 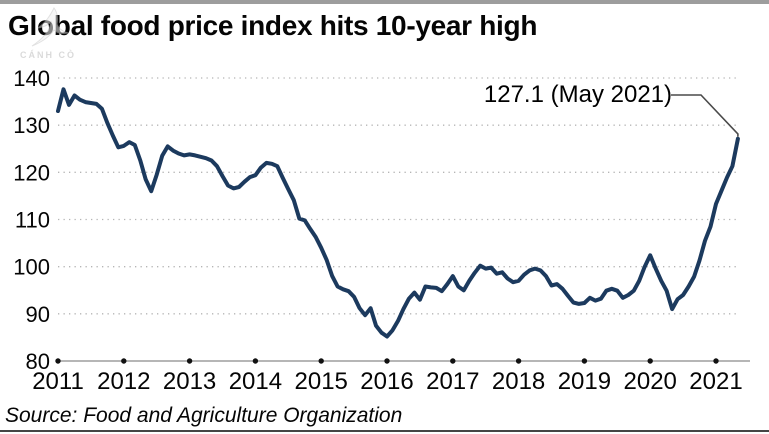 I want to click on y-axis-label: 120, so click(x=31, y=172).